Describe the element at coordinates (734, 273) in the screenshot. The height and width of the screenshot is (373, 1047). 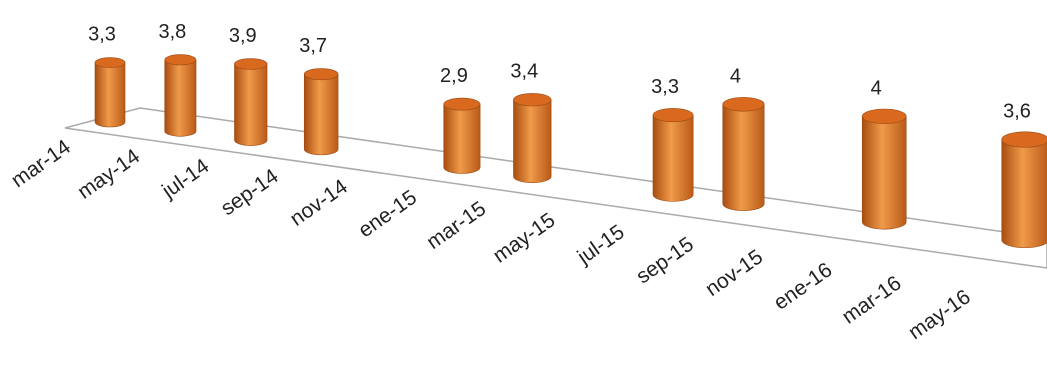
I see `x-tick-label: nov-15` at that location.